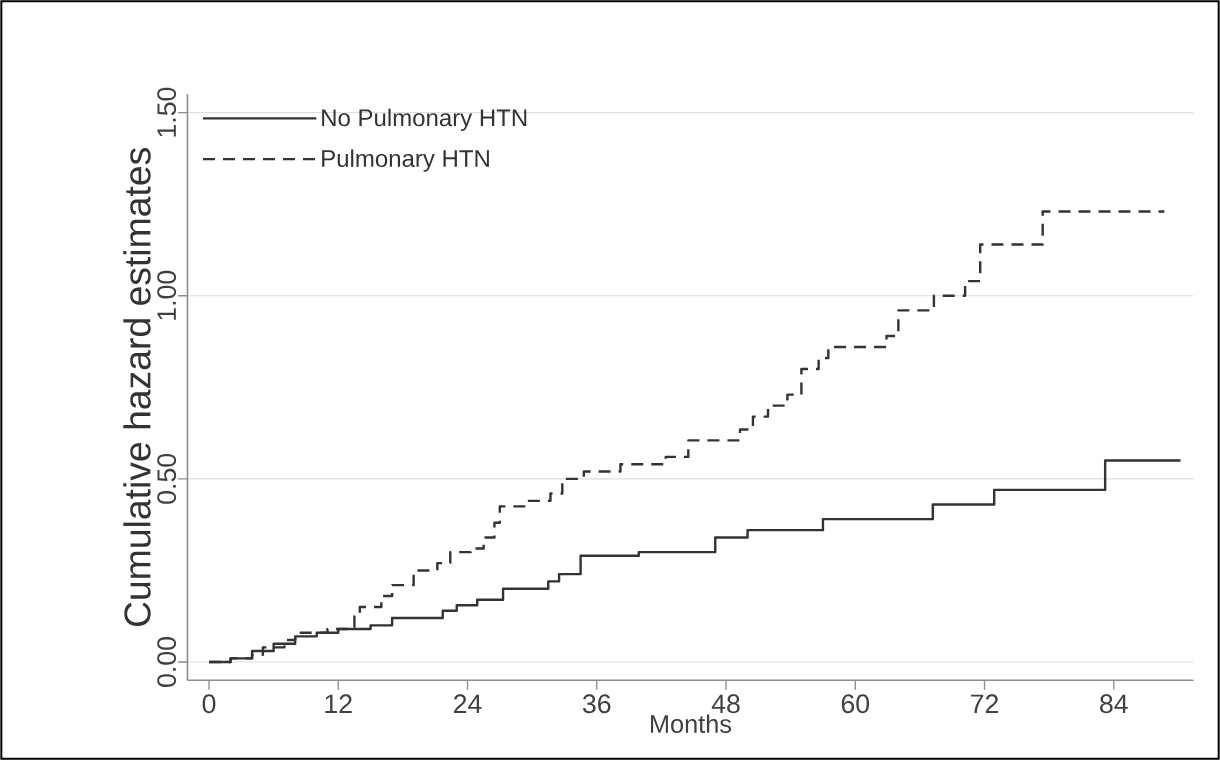  What do you see at coordinates (167, 478) in the screenshot?
I see `y-tick-label: 0.50` at bounding box center [167, 478].